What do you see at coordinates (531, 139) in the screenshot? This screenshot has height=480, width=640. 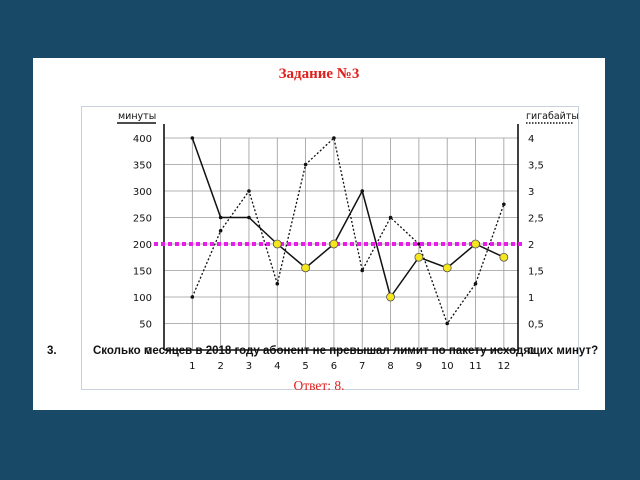 I see `y-tick-label-right: 4` at bounding box center [531, 139].